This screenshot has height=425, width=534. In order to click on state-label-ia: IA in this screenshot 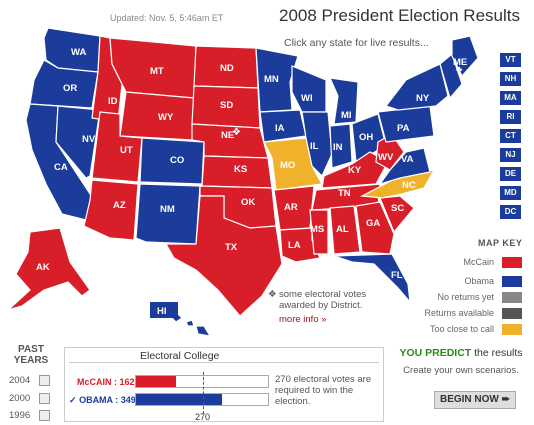, I will do `click(280, 128)`.